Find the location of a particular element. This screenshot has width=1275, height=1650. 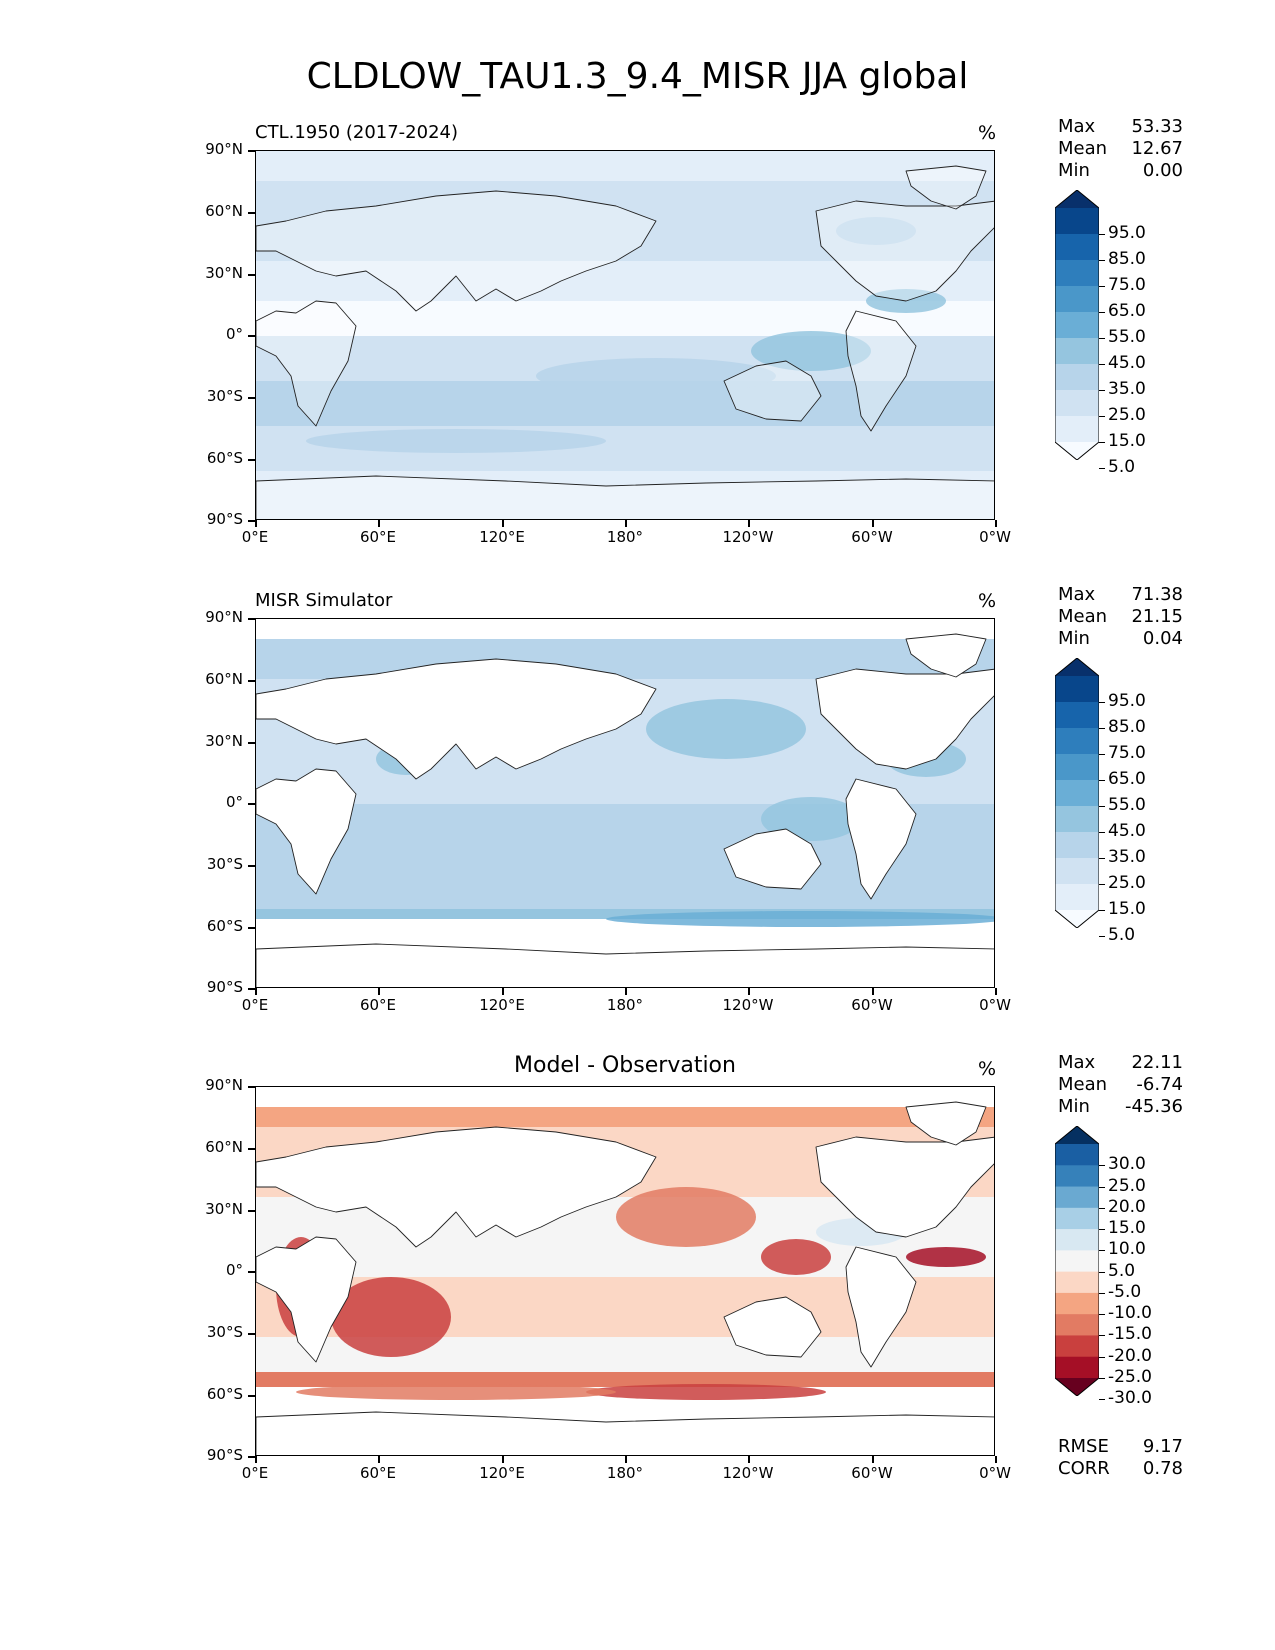

lat-tick-label: 60°N is located at coordinates (224, 679).